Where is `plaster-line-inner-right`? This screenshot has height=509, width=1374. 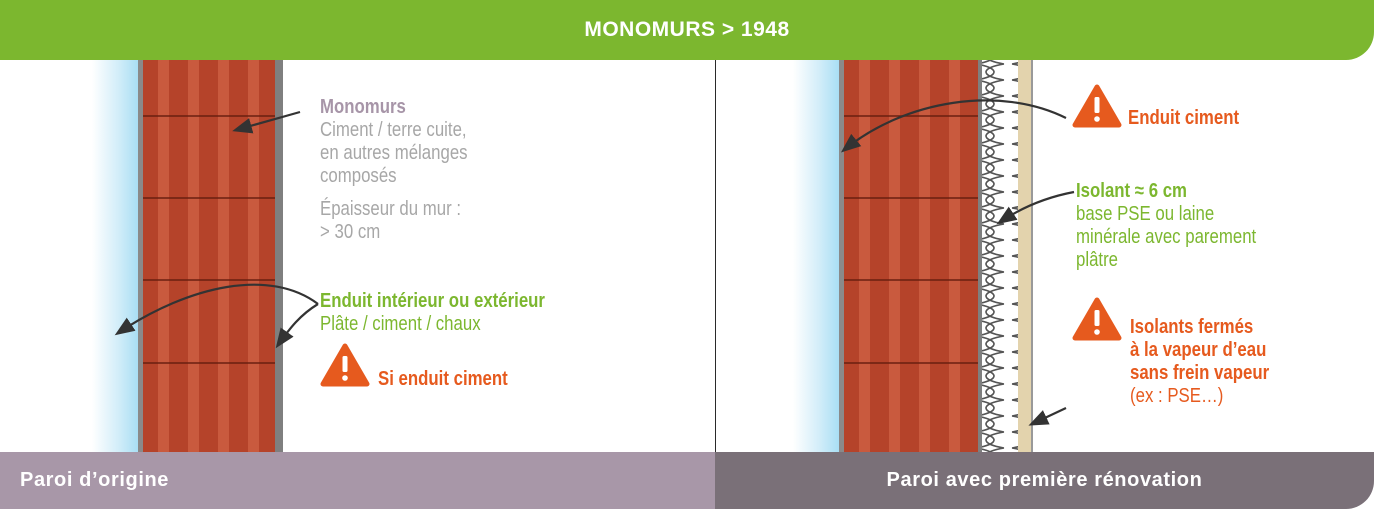
plaster-line-inner-right is located at coordinates (841, 256).